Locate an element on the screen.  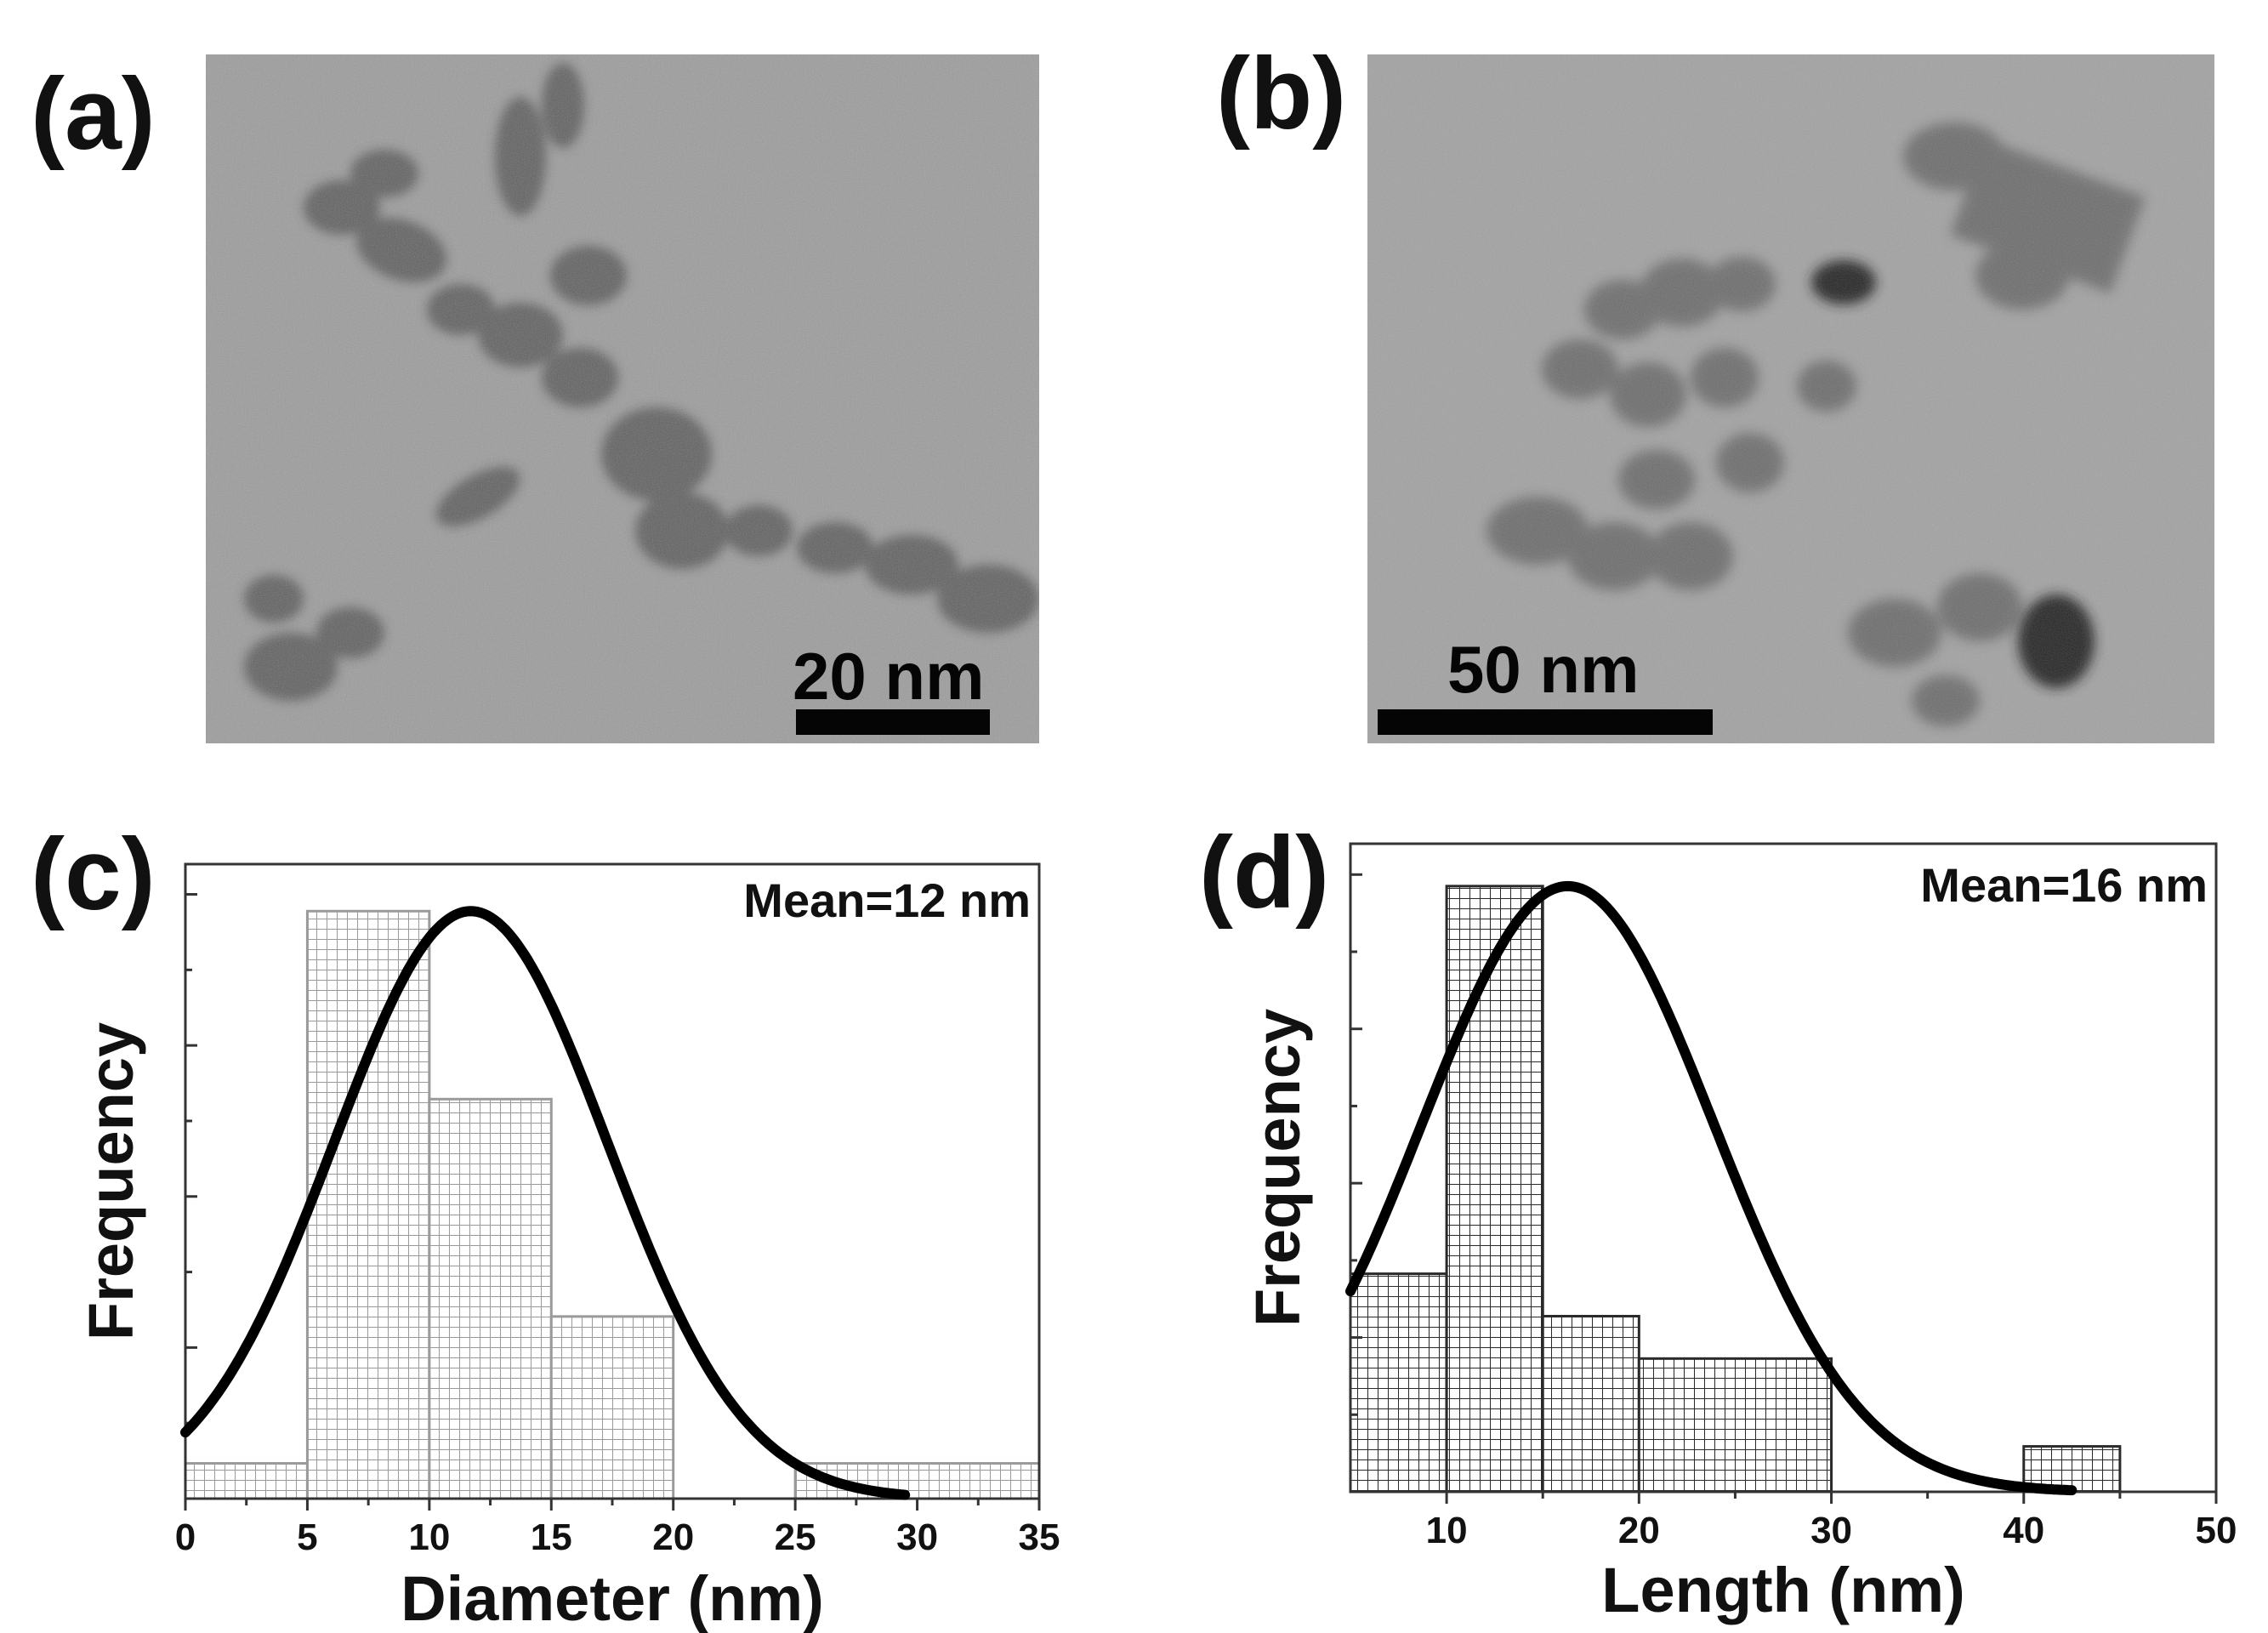
x-tick-label-c-4: 20 is located at coordinates (673, 1537).